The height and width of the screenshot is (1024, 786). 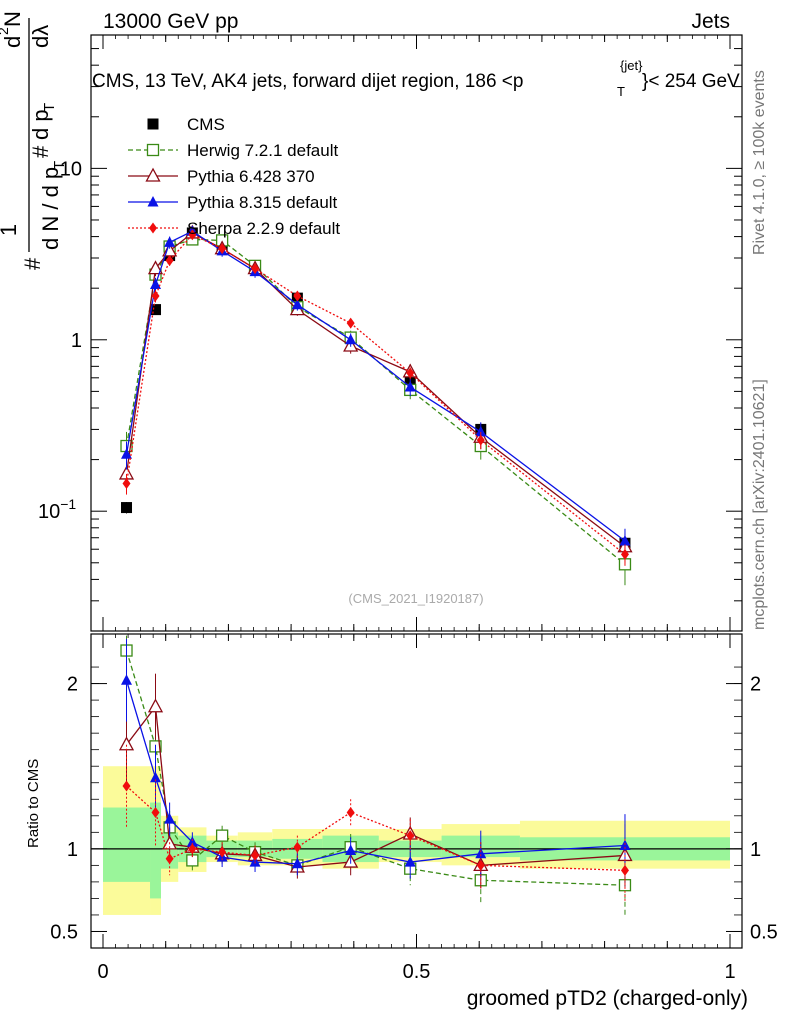 What do you see at coordinates (206, 124) in the screenshot?
I see `legend-label-cms: CMS` at bounding box center [206, 124].